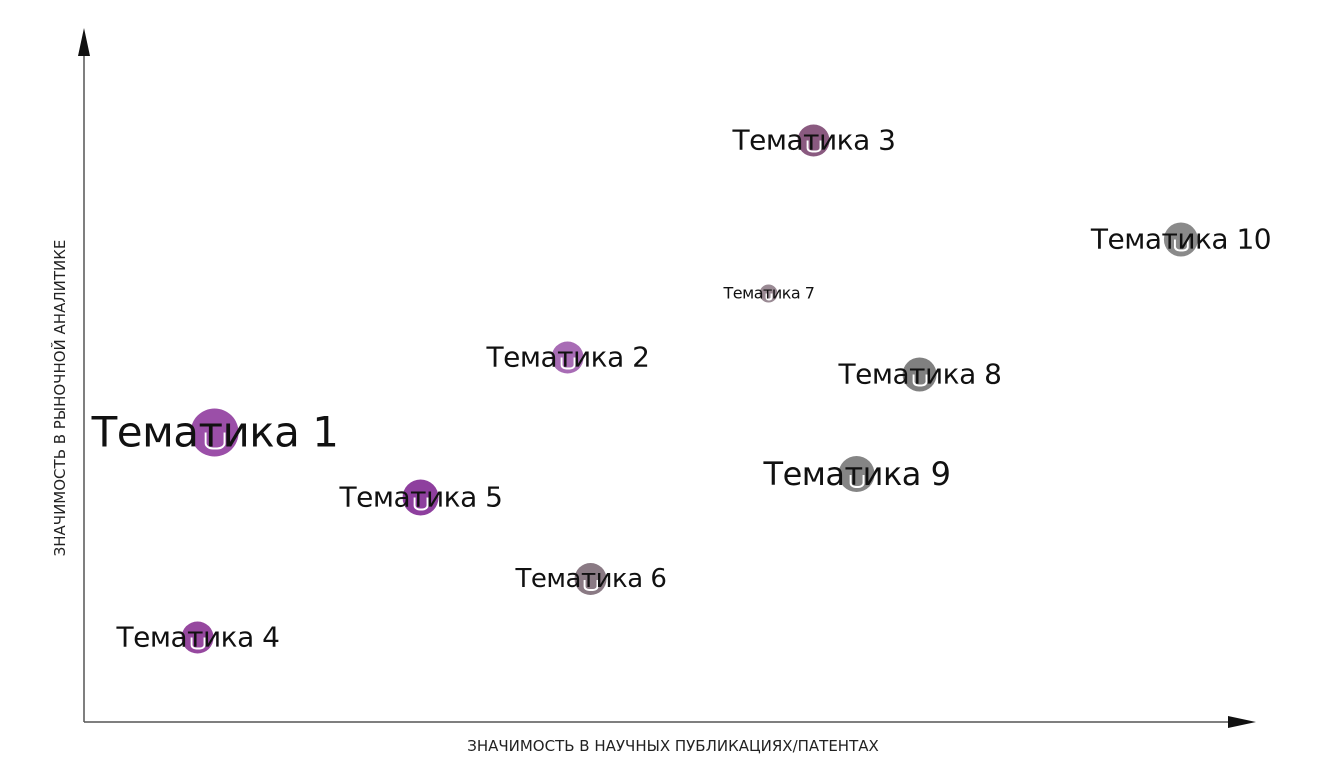  Describe the element at coordinates (60, 398) in the screenshot. I see `y-axis-label: ЗНАЧИМОСТЬ В РЫНОЧНОЙ АНАЛИТИКЕ` at that location.